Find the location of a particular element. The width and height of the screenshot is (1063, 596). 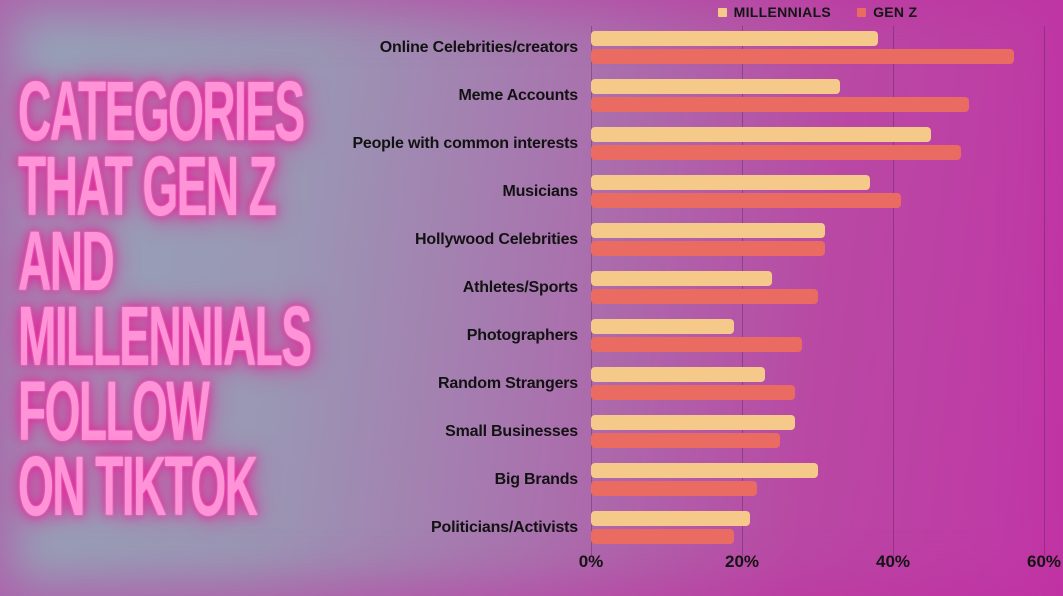

chart-row: Big Brands is located at coordinates (522, 484).